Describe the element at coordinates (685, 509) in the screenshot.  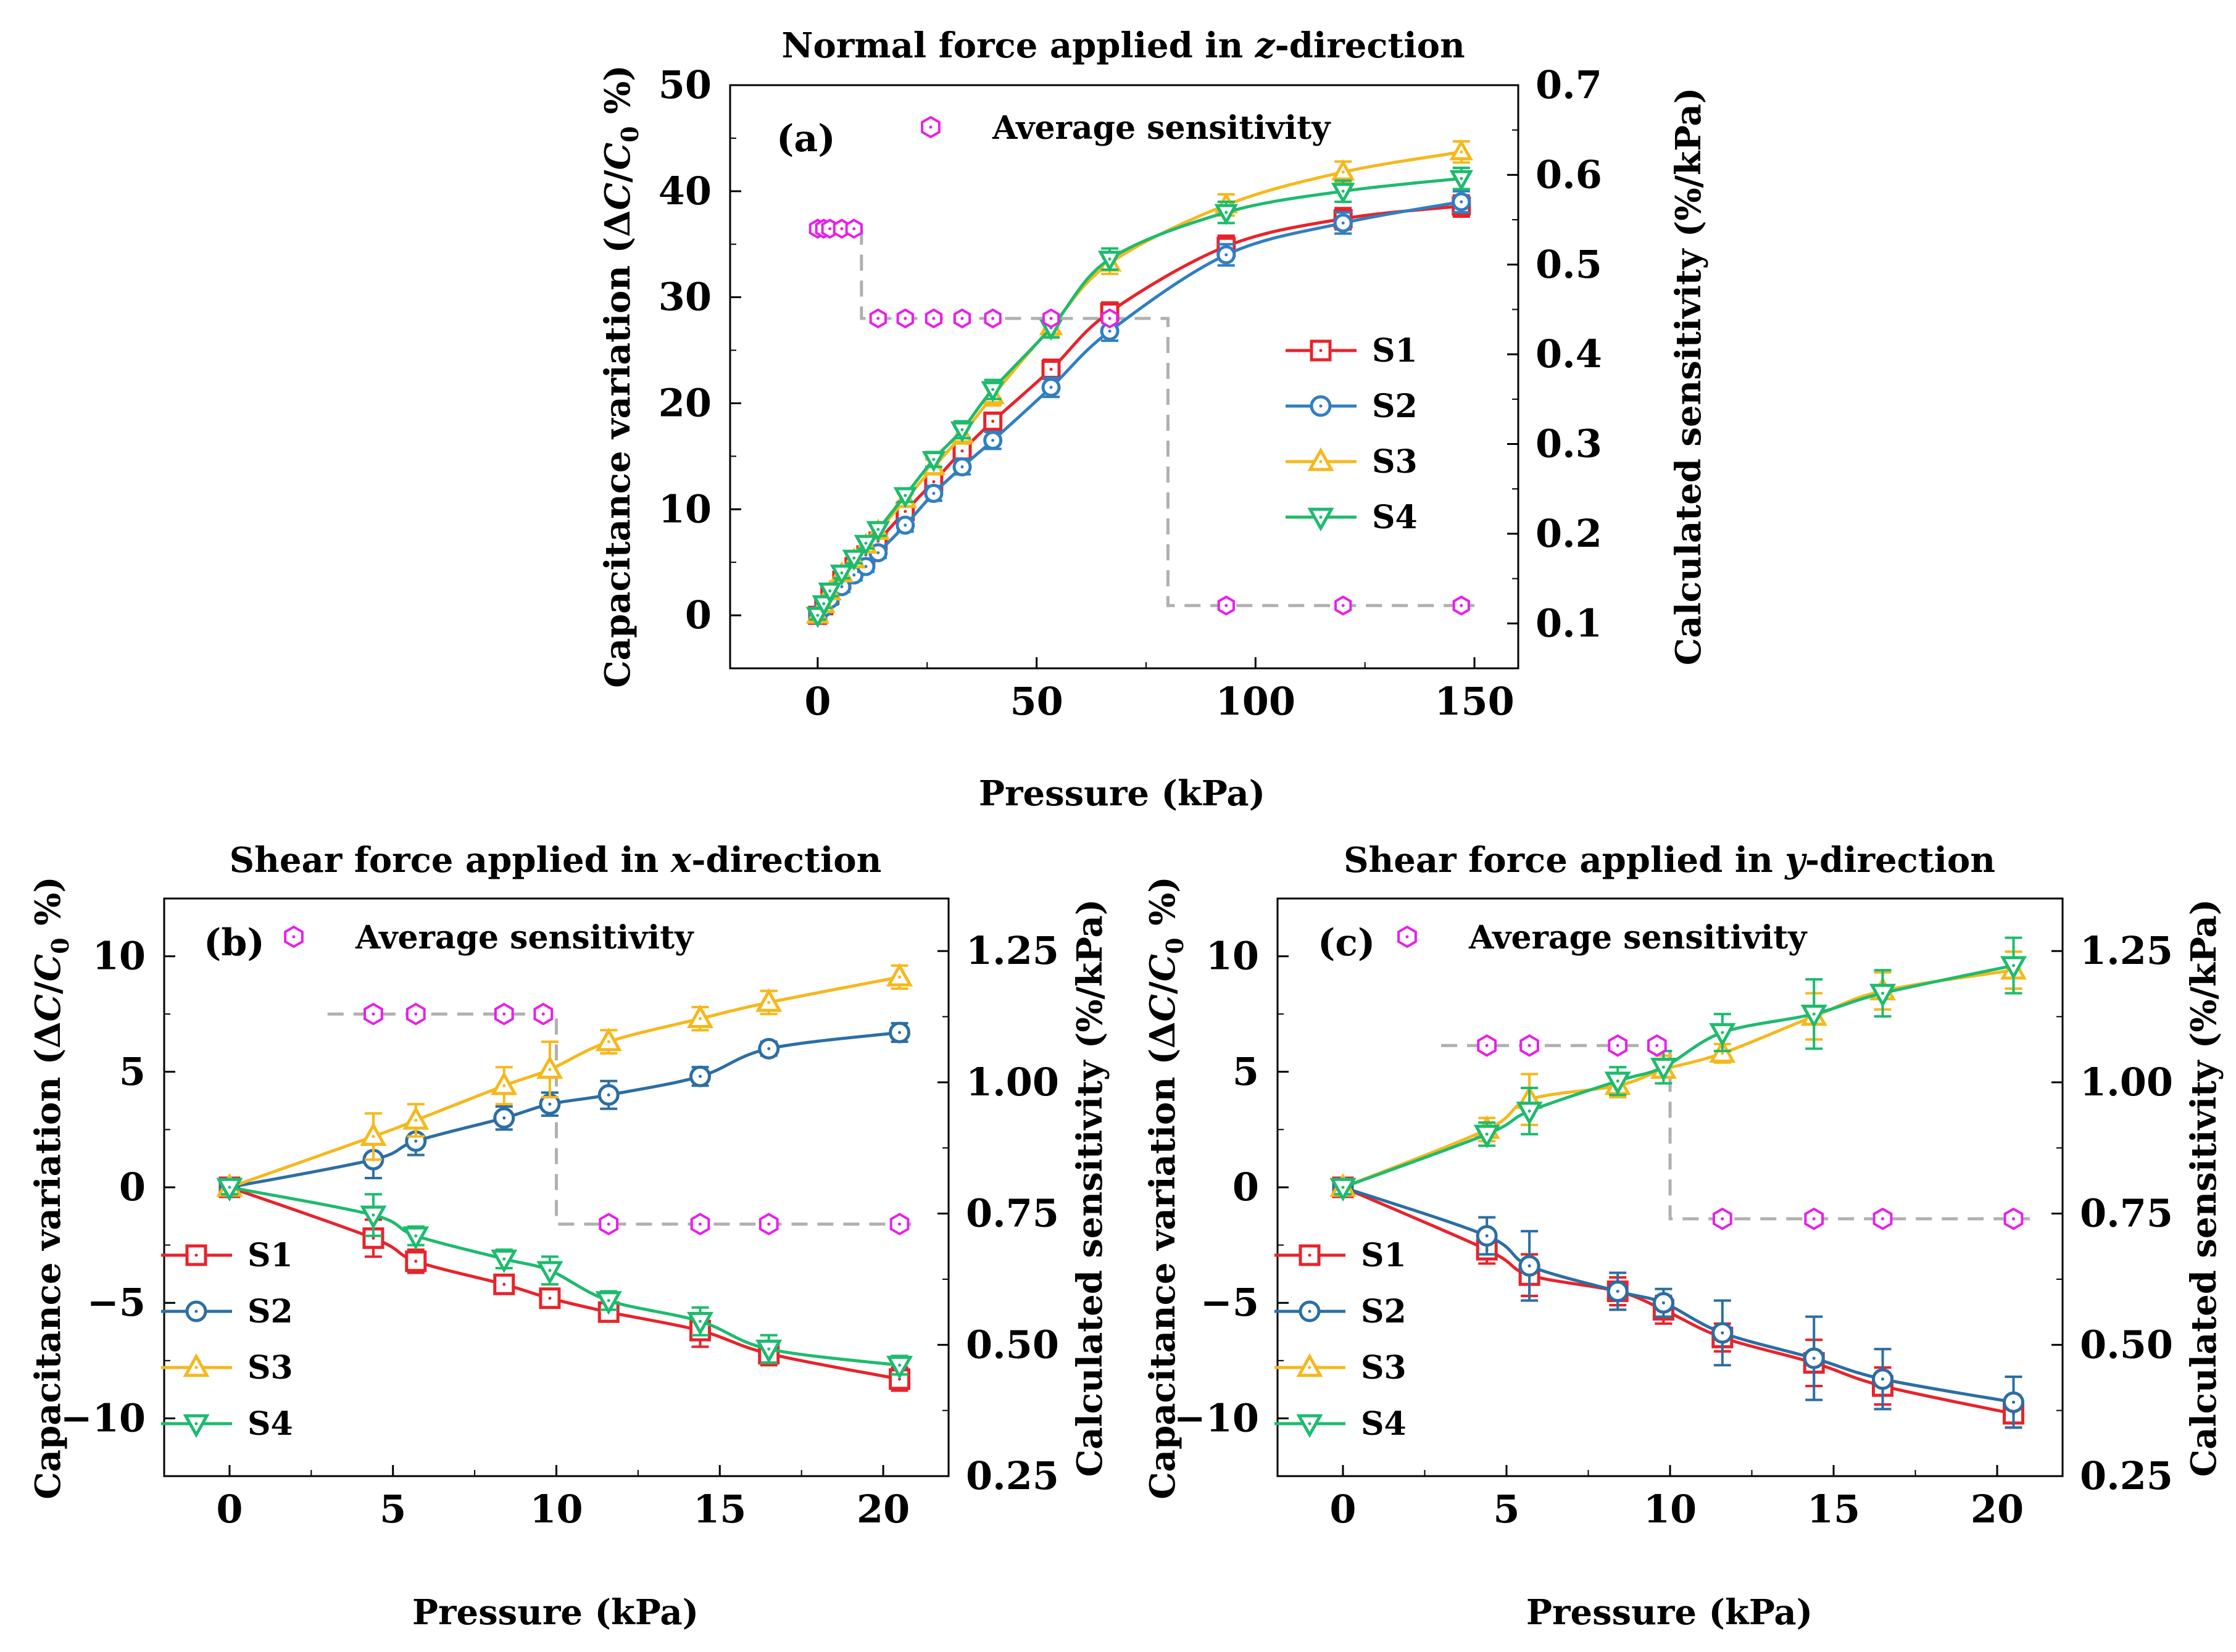
I see `panel-a-ytick-label: 10` at that location.